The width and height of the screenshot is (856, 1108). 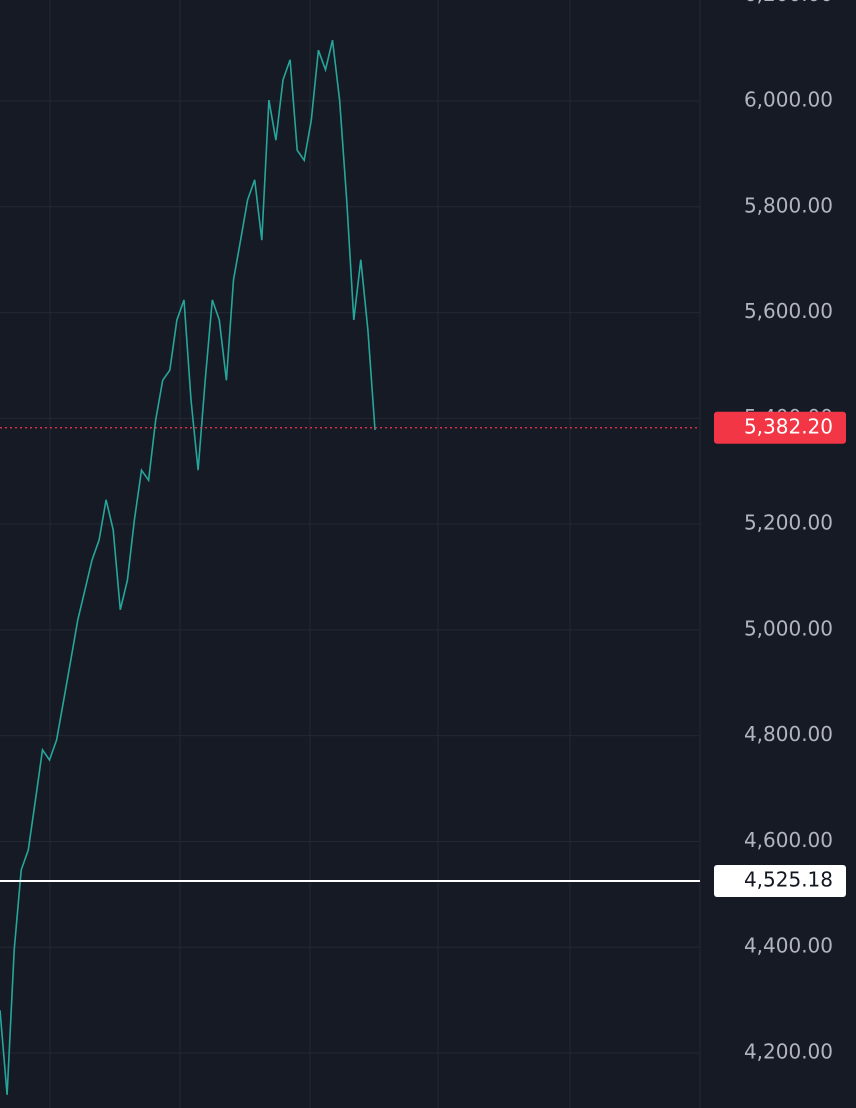 I want to click on y-tick-label: 5,600.00, so click(x=788, y=311).